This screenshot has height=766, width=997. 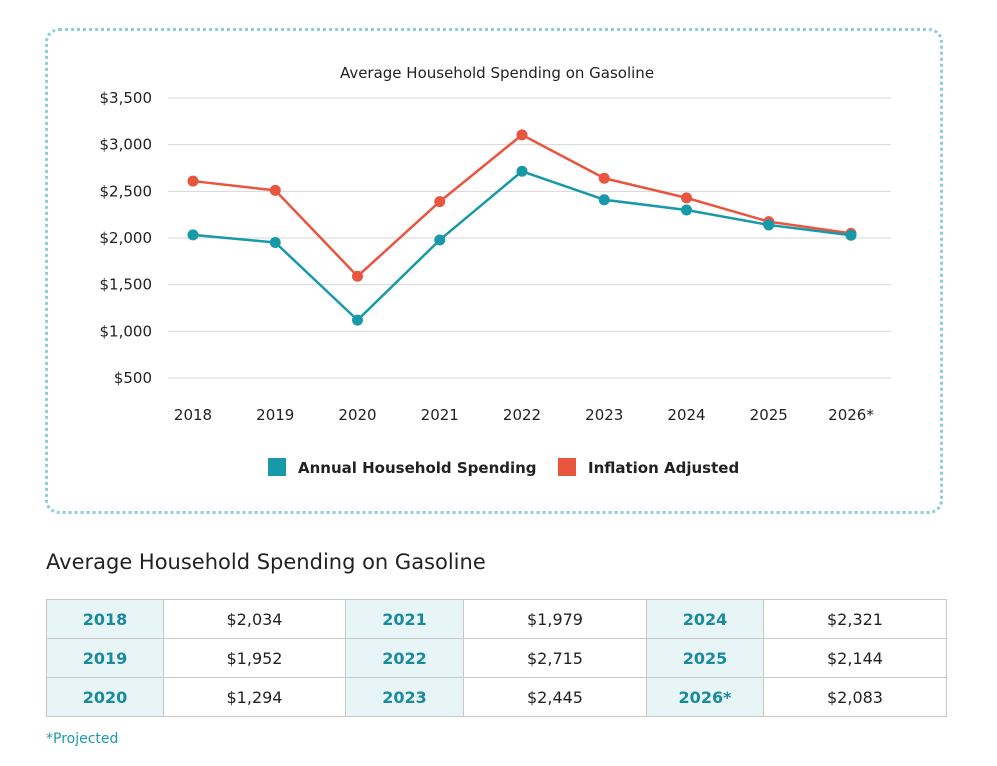 What do you see at coordinates (105, 697) in the screenshot?
I see `year-cell: 2020` at bounding box center [105, 697].